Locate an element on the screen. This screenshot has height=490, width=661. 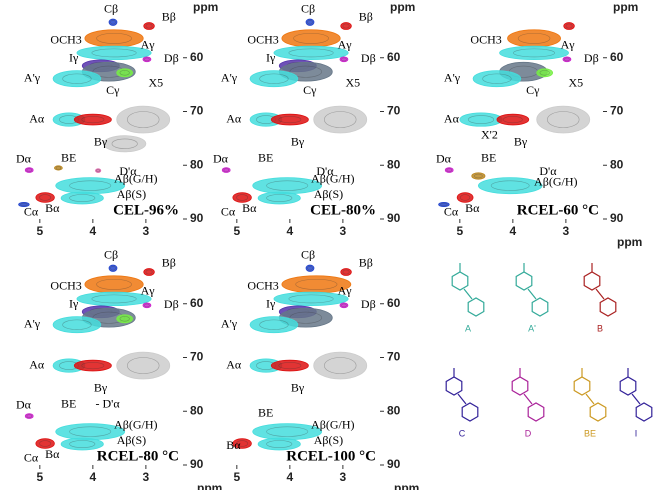
peak-label: BE is located at coordinates (265, 413).